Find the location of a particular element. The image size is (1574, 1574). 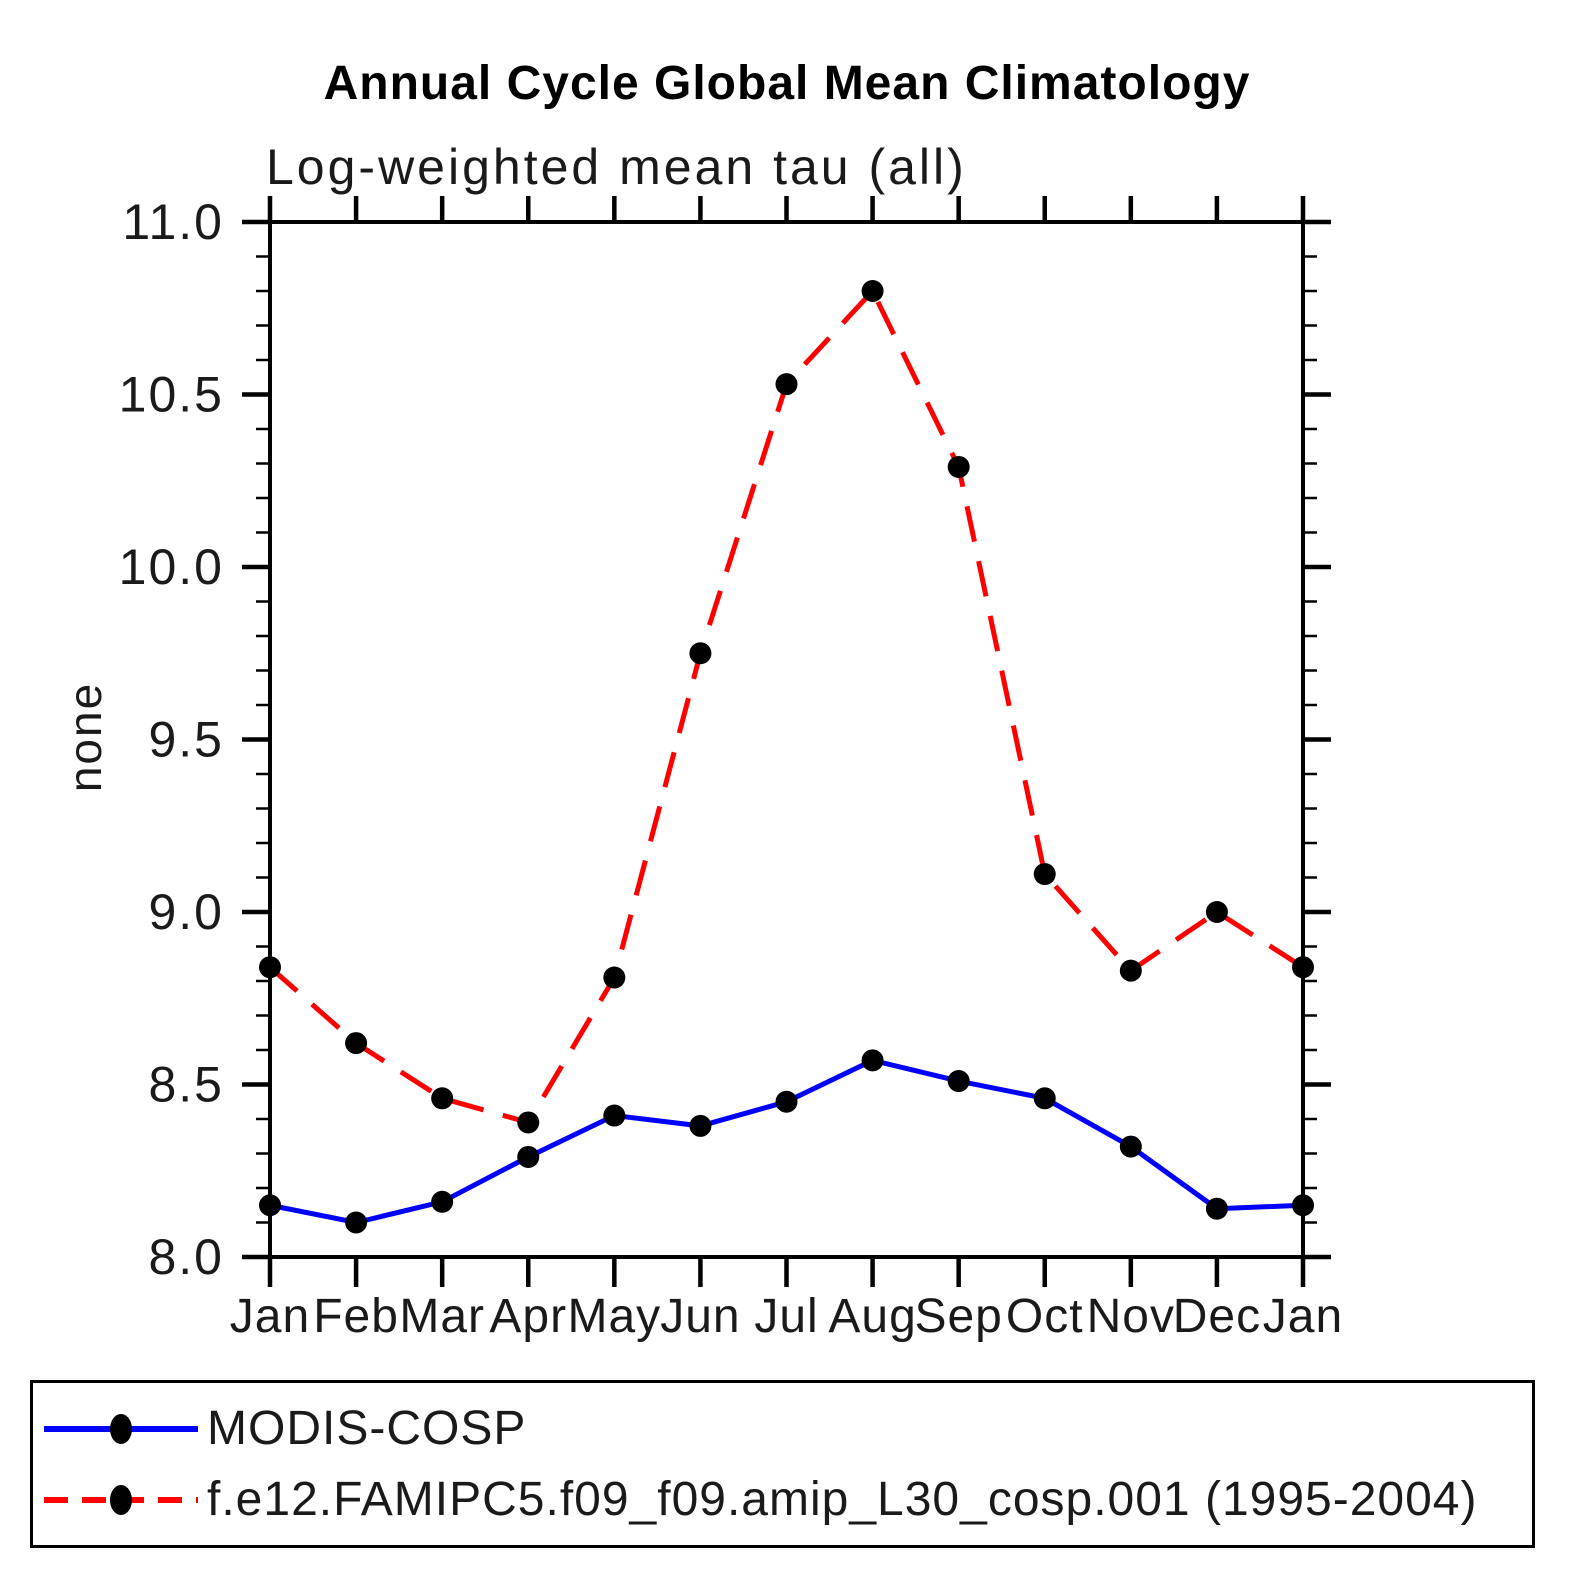

legend-label: MODIS-COSP is located at coordinates (367, 1428).